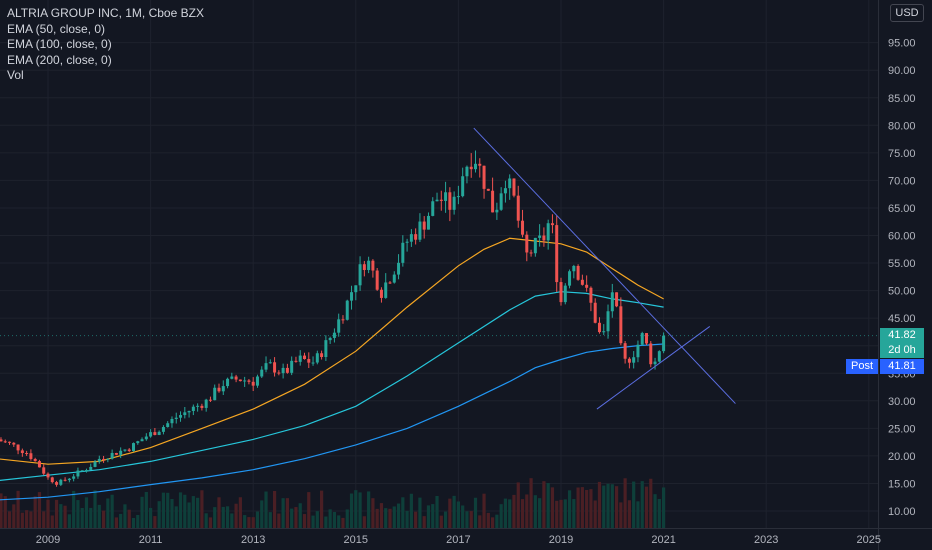 The image size is (932, 550). What do you see at coordinates (902, 366) in the screenshot?
I see `post-market-price-tag: 41.81` at bounding box center [902, 366].